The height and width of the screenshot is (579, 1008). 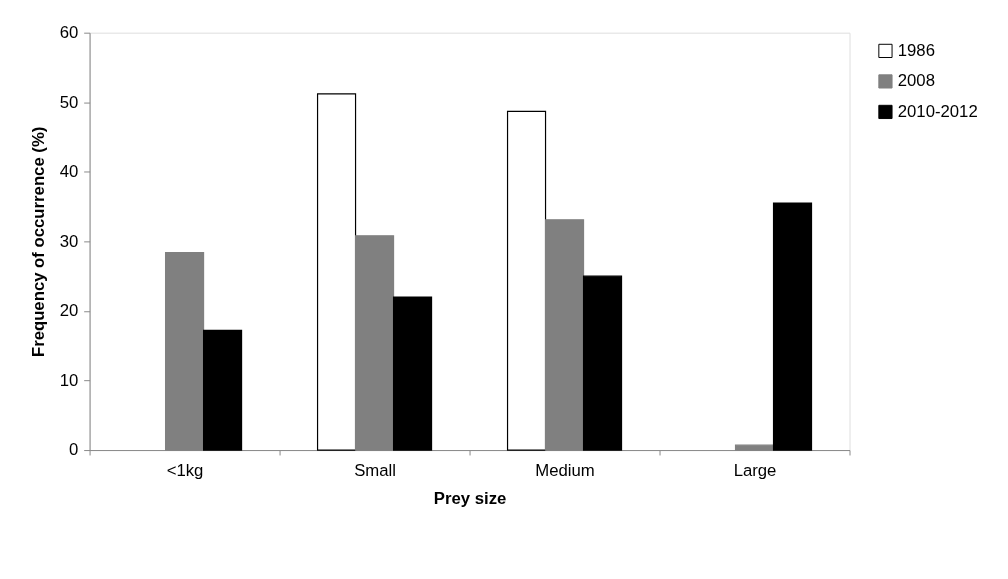 I want to click on legend-label: 1986, so click(x=916, y=50).